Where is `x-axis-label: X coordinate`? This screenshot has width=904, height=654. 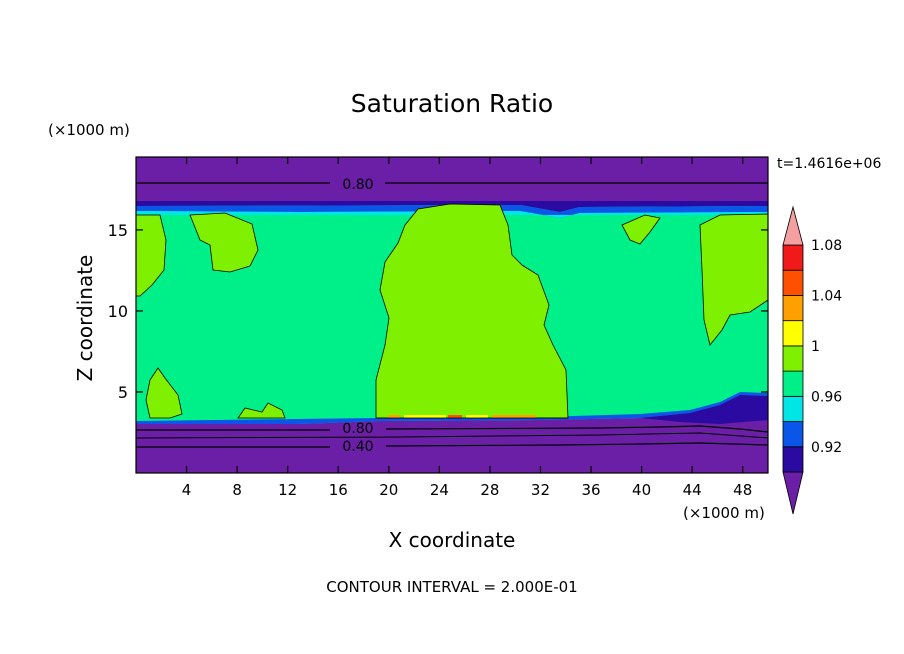 x-axis-label: X coordinate is located at coordinates (452, 540).